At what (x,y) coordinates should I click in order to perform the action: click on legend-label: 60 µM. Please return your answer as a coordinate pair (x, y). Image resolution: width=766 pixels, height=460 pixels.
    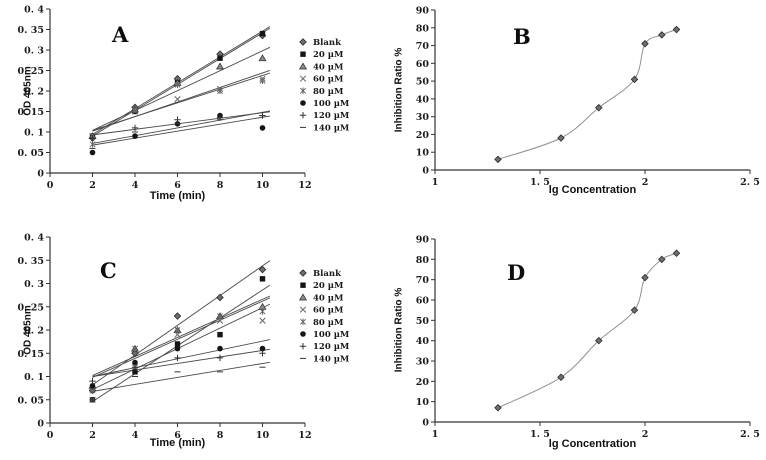
    Looking at the image, I should click on (328, 311).